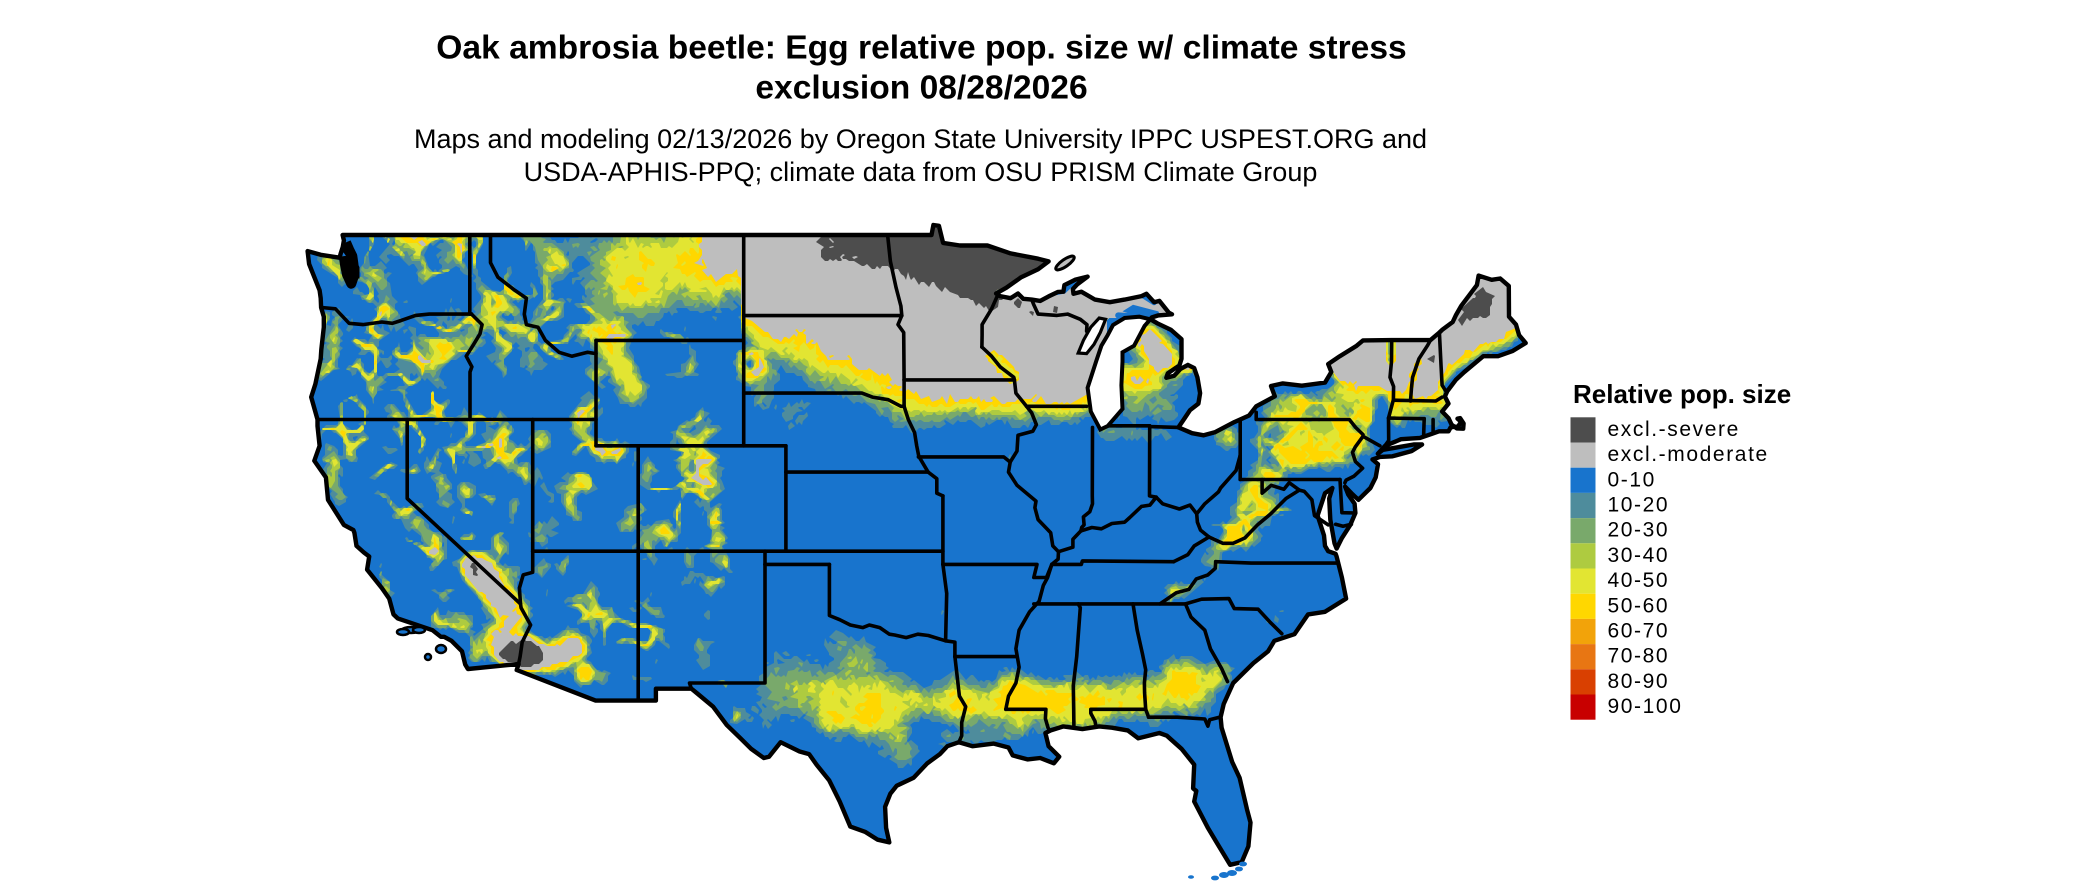  What do you see at coordinates (1645, 706) in the screenshot?
I see `svg-text: 90-100` at bounding box center [1645, 706].